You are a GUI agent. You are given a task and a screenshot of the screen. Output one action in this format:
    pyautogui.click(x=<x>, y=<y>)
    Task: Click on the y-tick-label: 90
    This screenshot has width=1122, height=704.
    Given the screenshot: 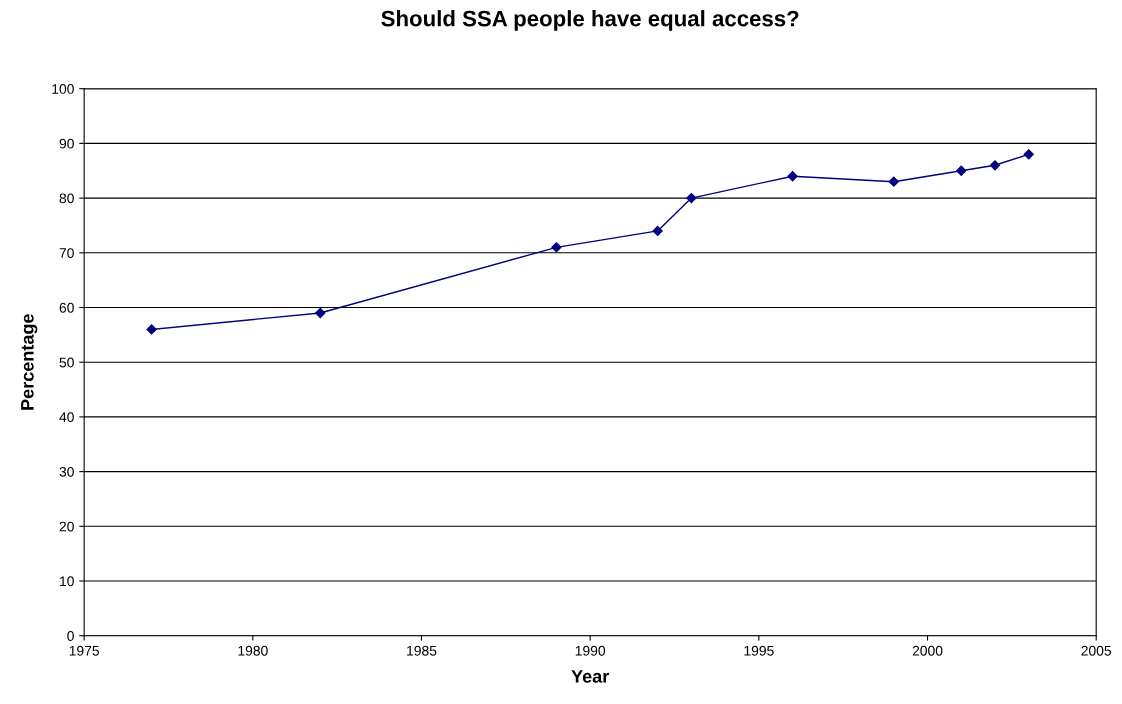 What is the action you would take?
    pyautogui.click(x=66, y=143)
    